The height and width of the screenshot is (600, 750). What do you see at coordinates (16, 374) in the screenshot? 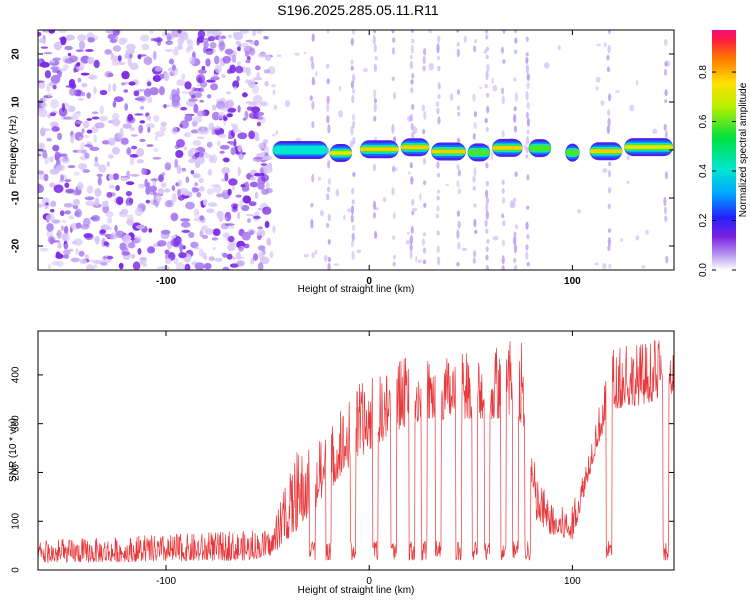
I see `y-tick-label: 400` at bounding box center [16, 374].